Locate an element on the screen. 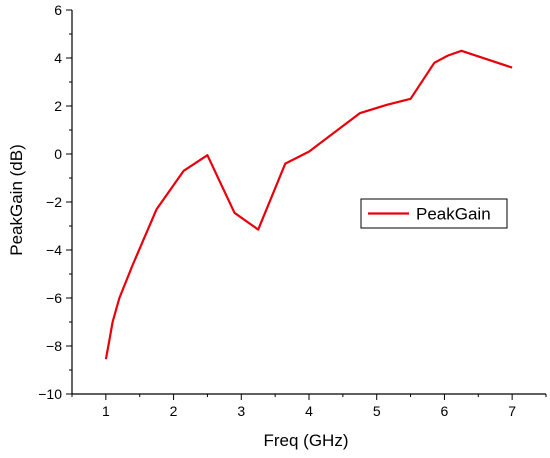 The image size is (550, 458). y-tick-label: −8 is located at coordinates (54, 346).